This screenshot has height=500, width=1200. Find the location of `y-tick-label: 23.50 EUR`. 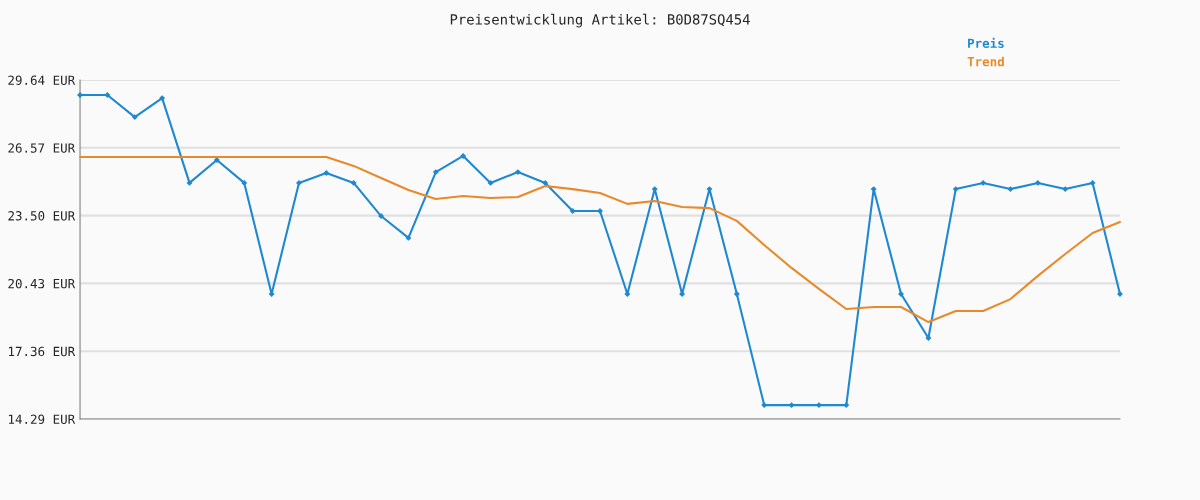

y-tick-label: 23.50 EUR is located at coordinates (42, 216).